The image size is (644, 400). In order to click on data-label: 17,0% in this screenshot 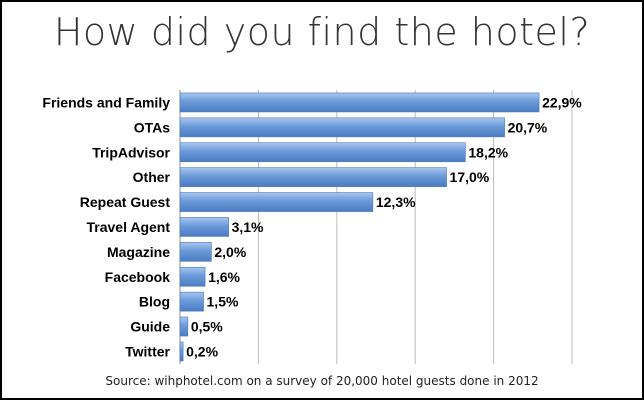, I will do `click(470, 177)`.